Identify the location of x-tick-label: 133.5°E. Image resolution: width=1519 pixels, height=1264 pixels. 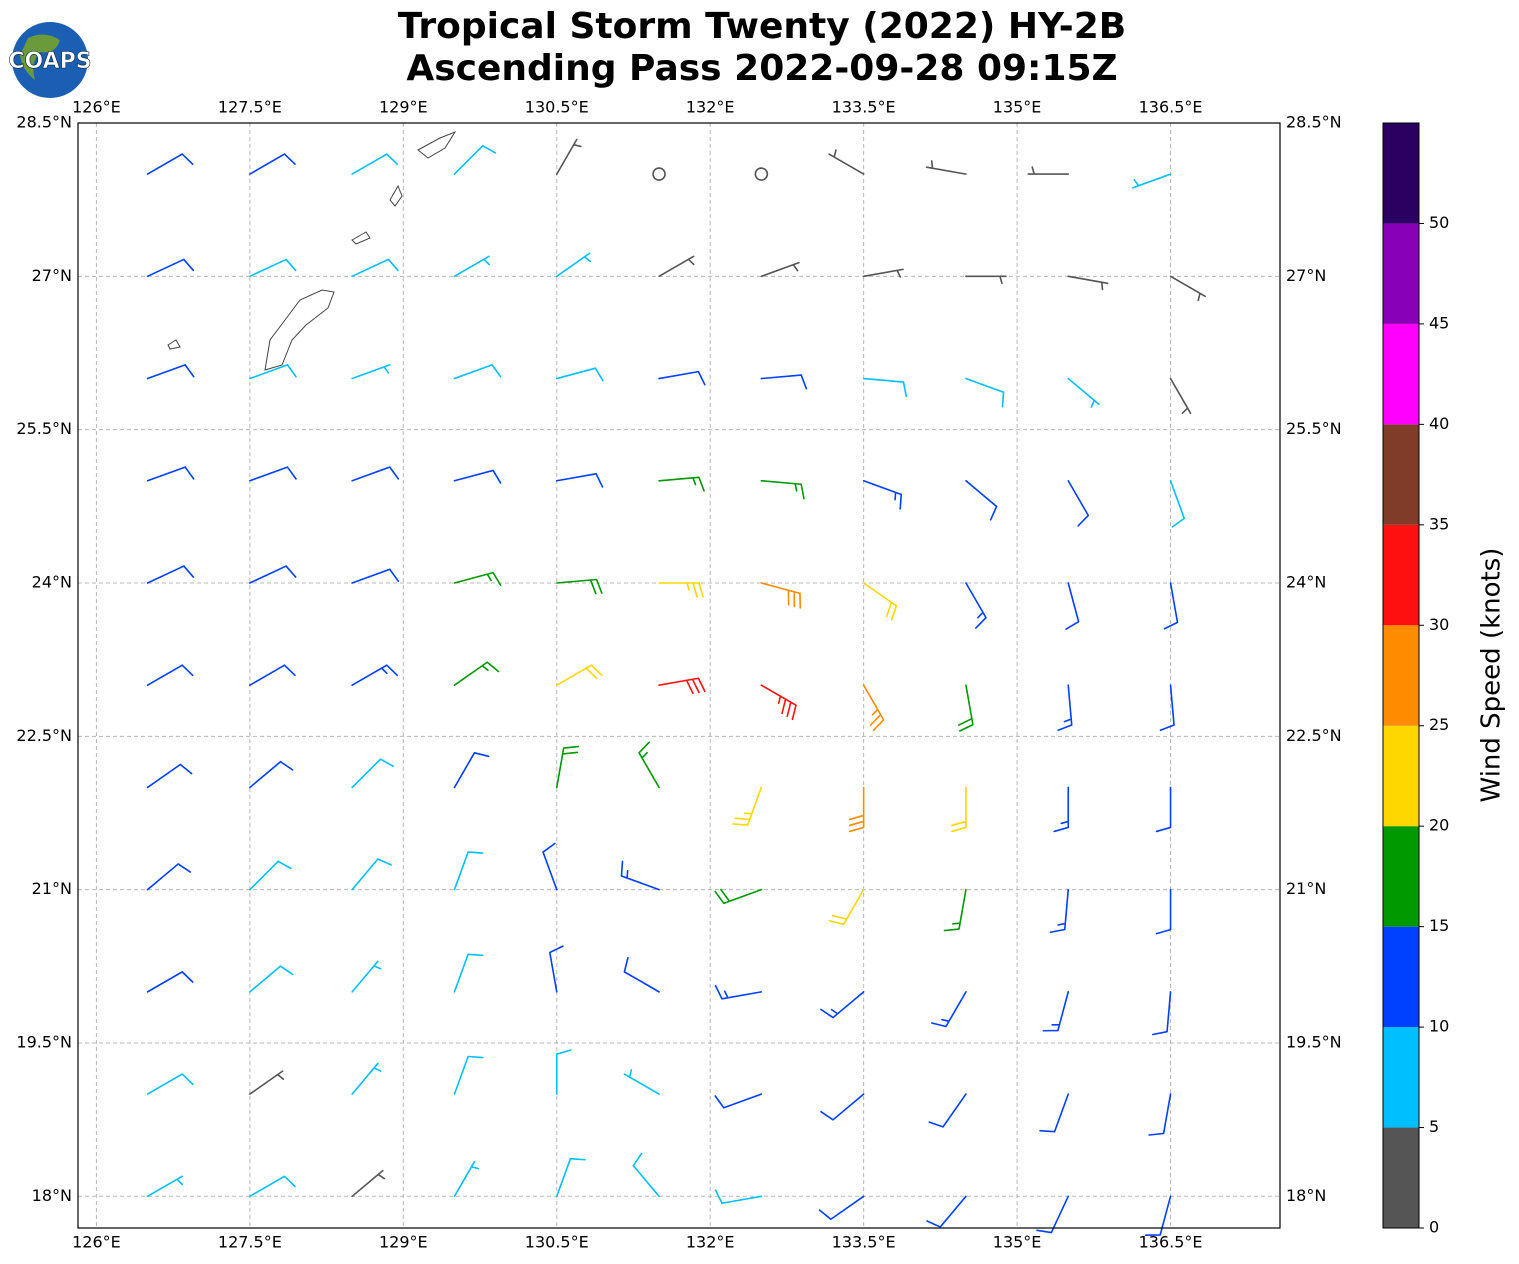
(864, 1242).